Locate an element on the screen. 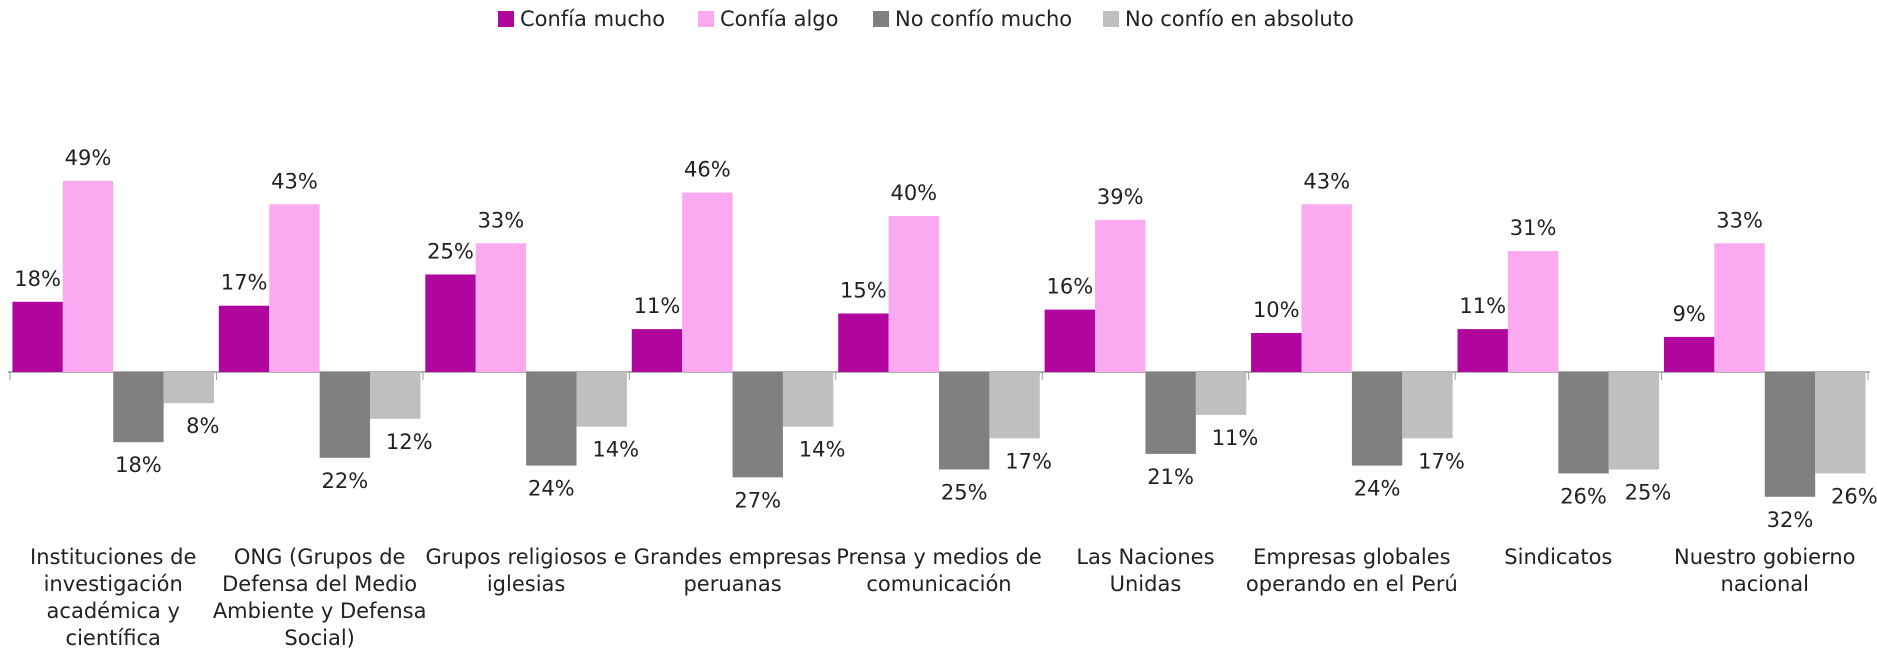 The width and height of the screenshot is (1877, 664). value-label: 22% is located at coordinates (345, 481).